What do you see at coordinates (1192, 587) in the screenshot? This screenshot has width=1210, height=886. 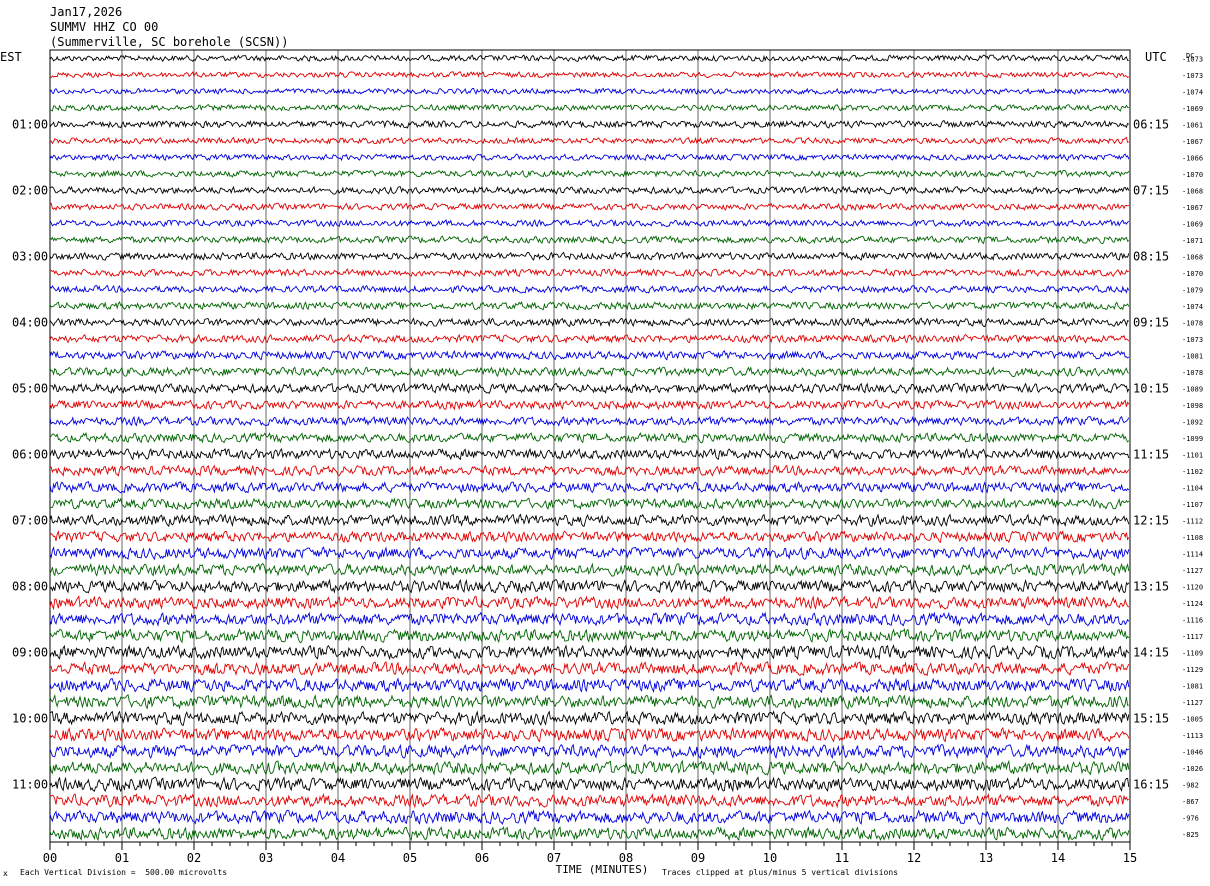 I see `row-offset-label: -1120` at bounding box center [1192, 587].